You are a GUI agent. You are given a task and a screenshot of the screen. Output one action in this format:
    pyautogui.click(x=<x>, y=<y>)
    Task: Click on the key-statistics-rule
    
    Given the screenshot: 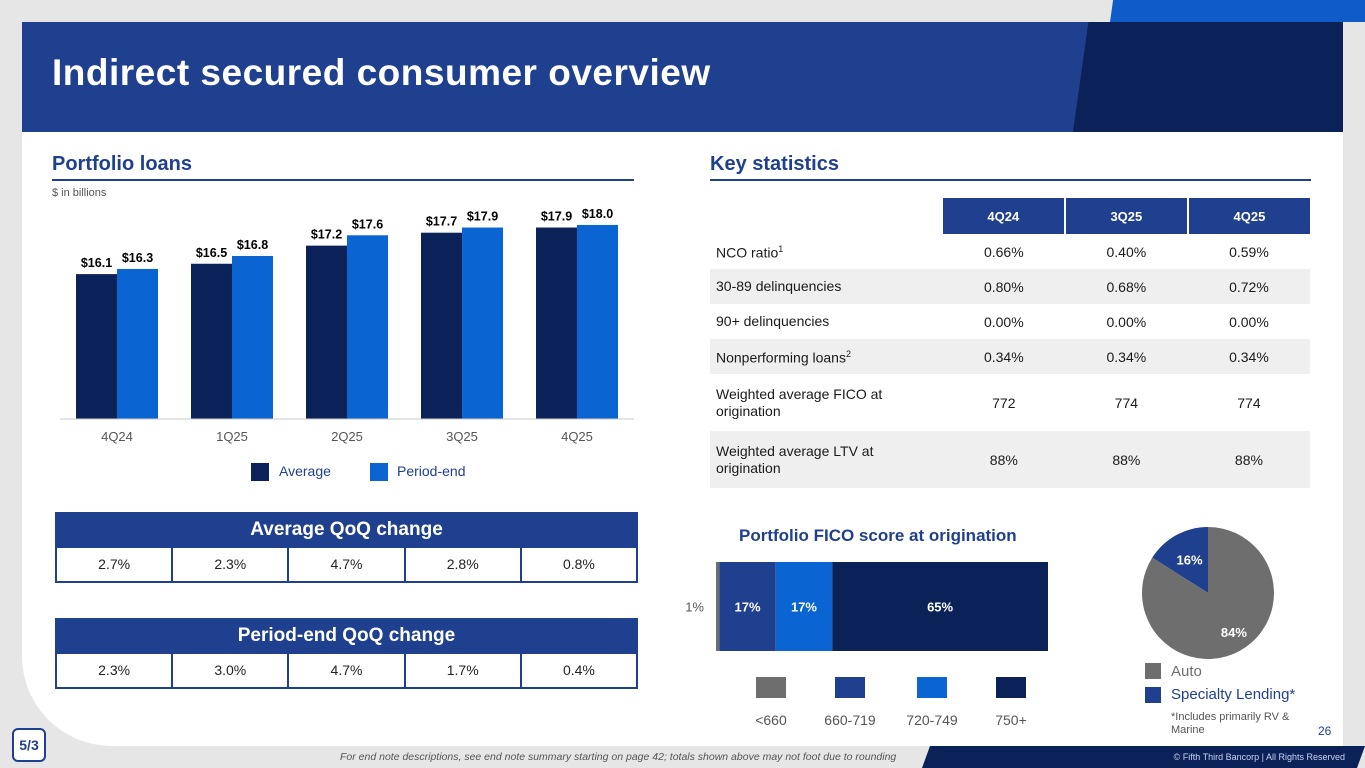 What is the action you would take?
    pyautogui.click(x=1010, y=180)
    